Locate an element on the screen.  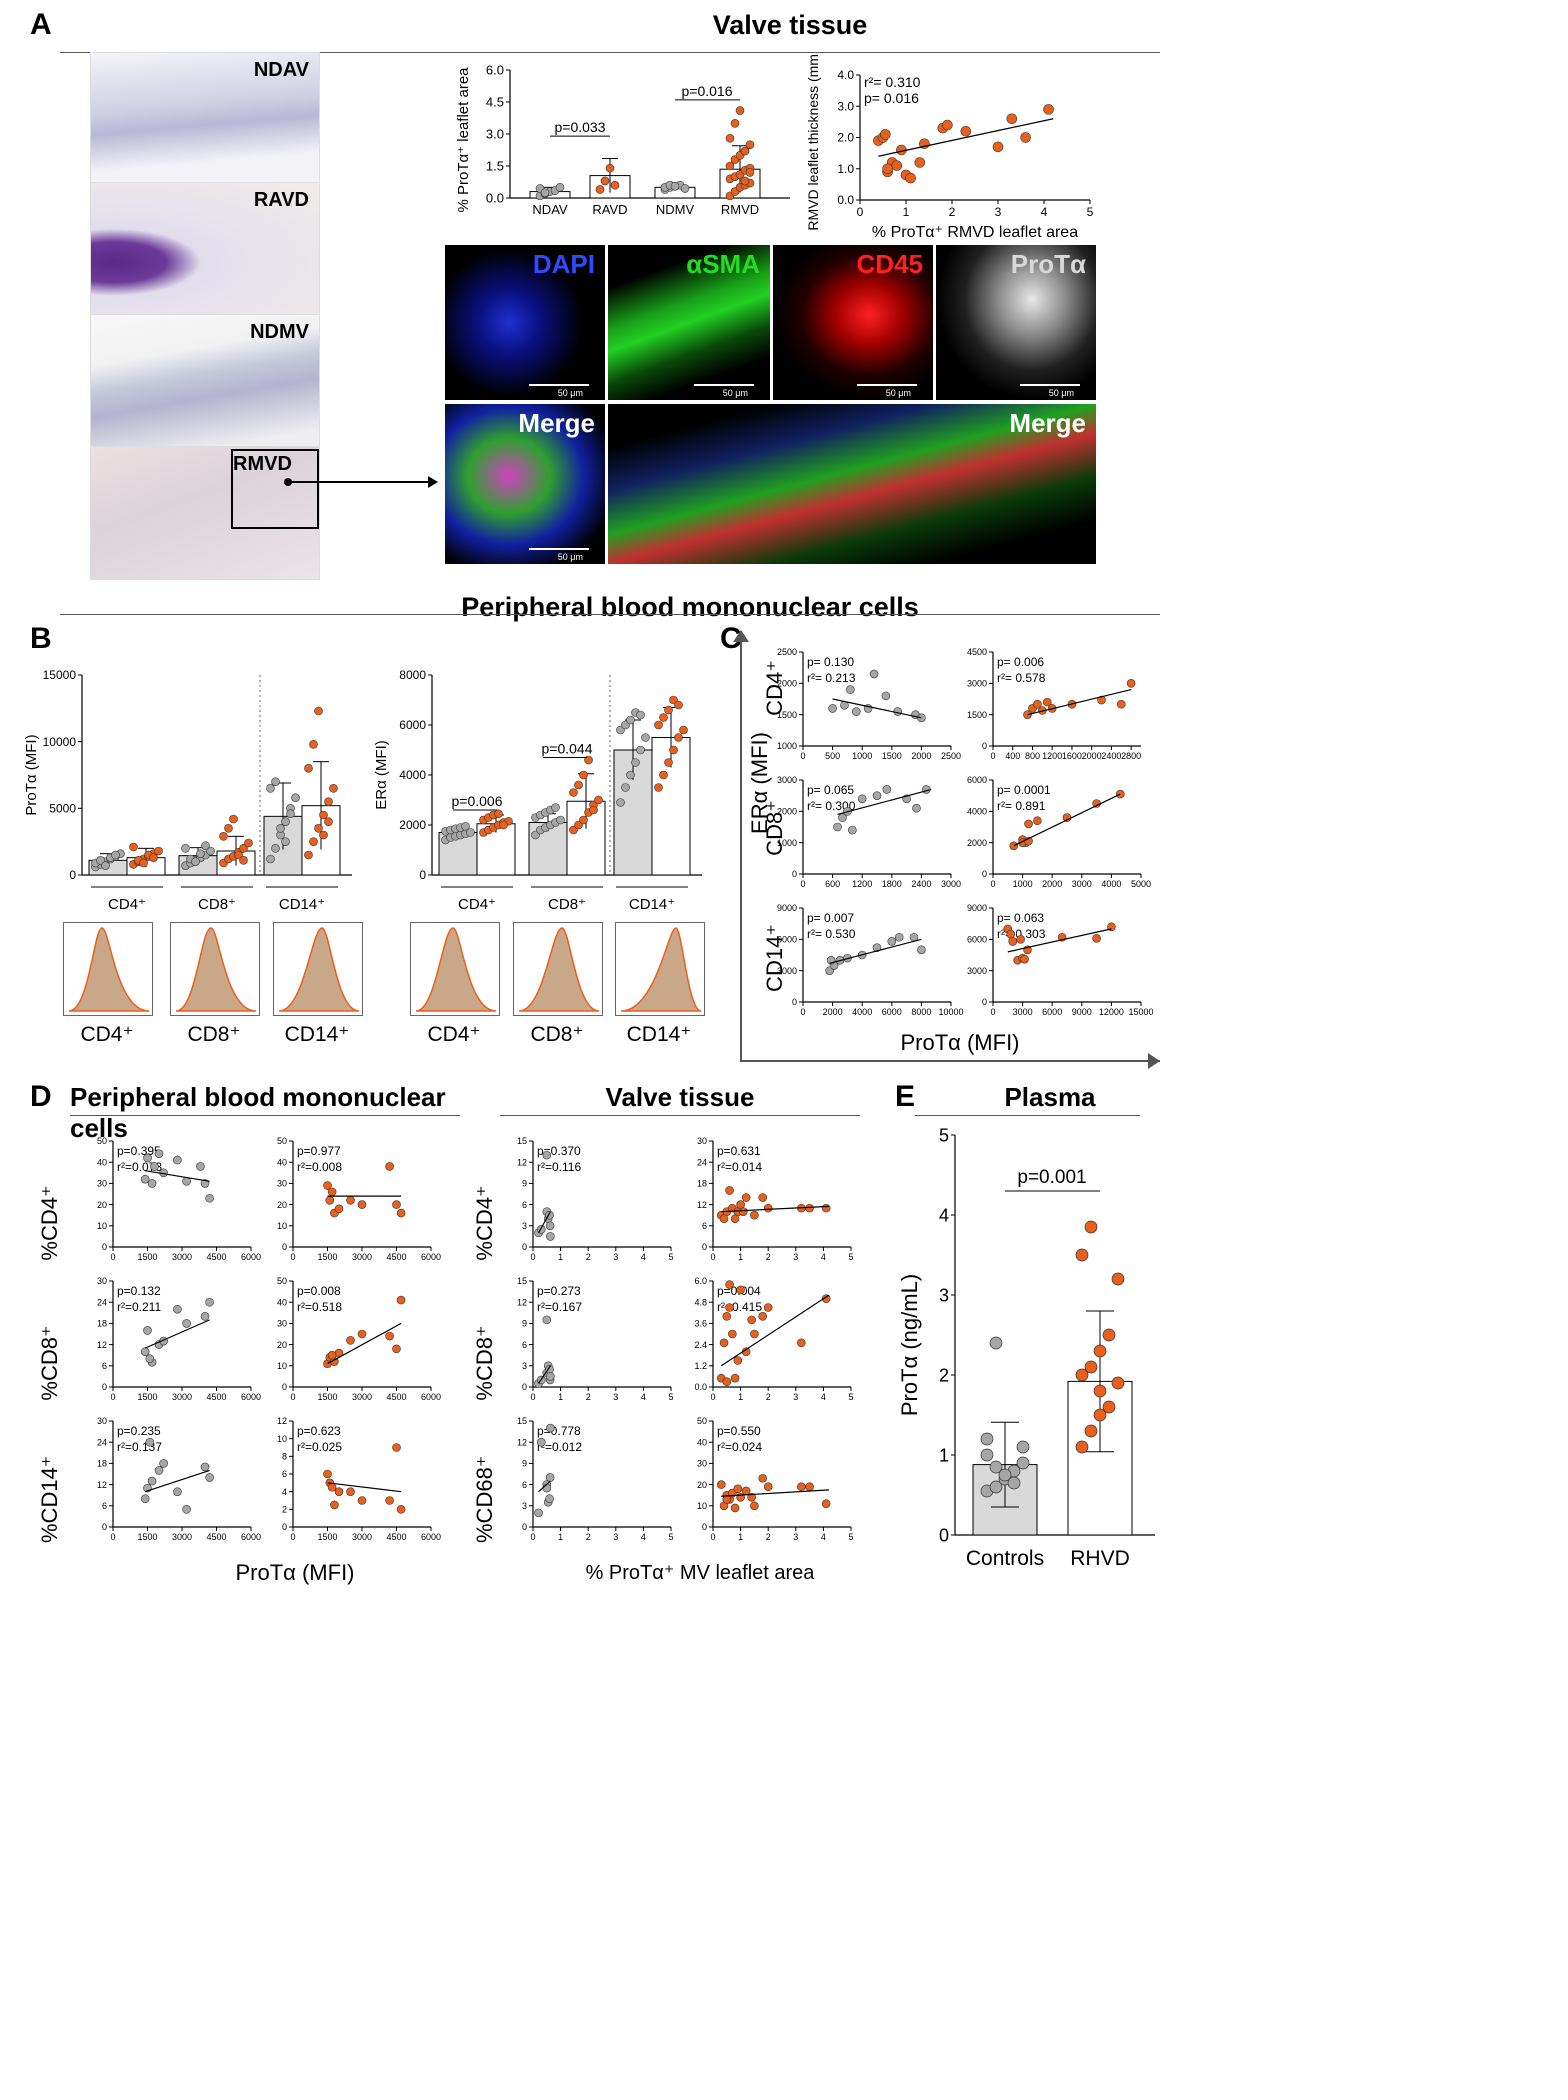
x-tick-label: 3000 is located at coordinates (362, 1537).